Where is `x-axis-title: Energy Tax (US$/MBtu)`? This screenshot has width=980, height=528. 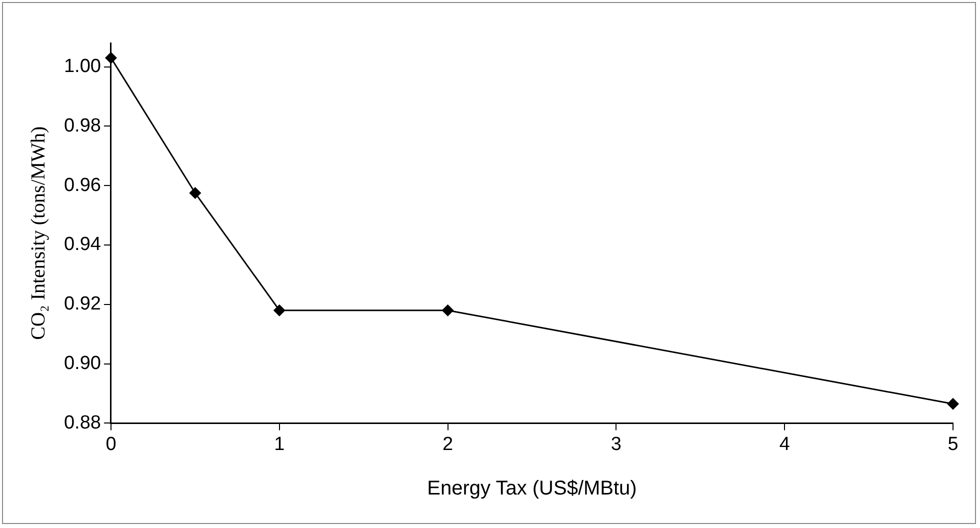
x-axis-title: Energy Tax (US$/MBtu) is located at coordinates (532, 489).